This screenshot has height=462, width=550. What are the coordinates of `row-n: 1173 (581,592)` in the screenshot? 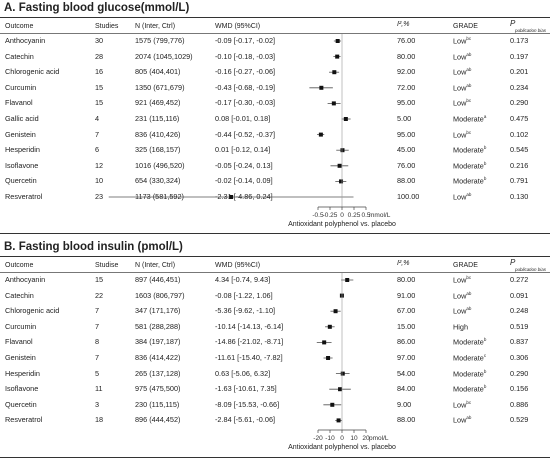 It's located at (159, 196).